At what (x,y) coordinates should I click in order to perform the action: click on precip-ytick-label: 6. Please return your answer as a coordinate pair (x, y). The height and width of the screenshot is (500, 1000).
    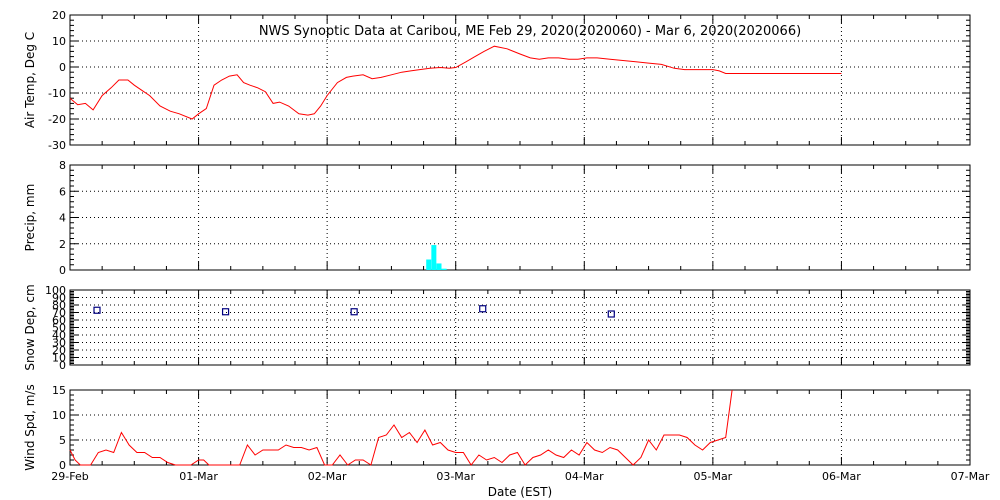
    Looking at the image, I should click on (62, 191).